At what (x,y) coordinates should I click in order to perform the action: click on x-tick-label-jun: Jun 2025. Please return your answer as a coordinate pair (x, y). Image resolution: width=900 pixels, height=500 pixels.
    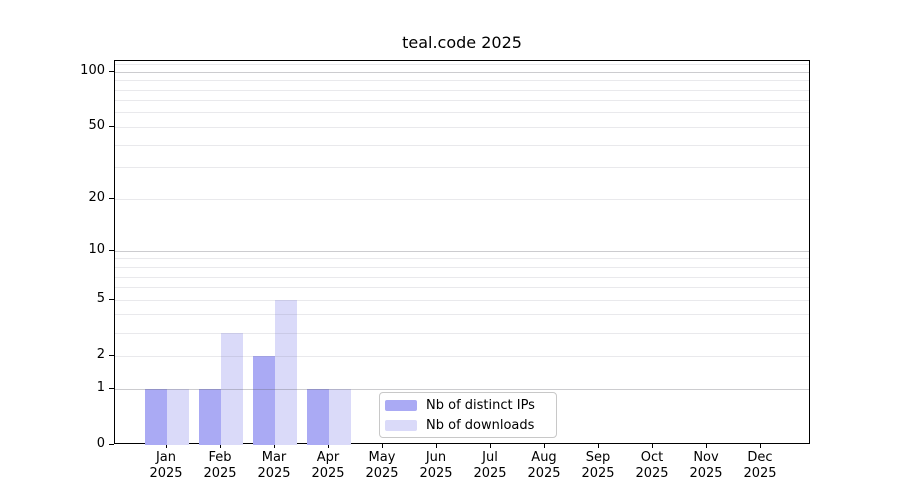
    Looking at the image, I should click on (436, 466).